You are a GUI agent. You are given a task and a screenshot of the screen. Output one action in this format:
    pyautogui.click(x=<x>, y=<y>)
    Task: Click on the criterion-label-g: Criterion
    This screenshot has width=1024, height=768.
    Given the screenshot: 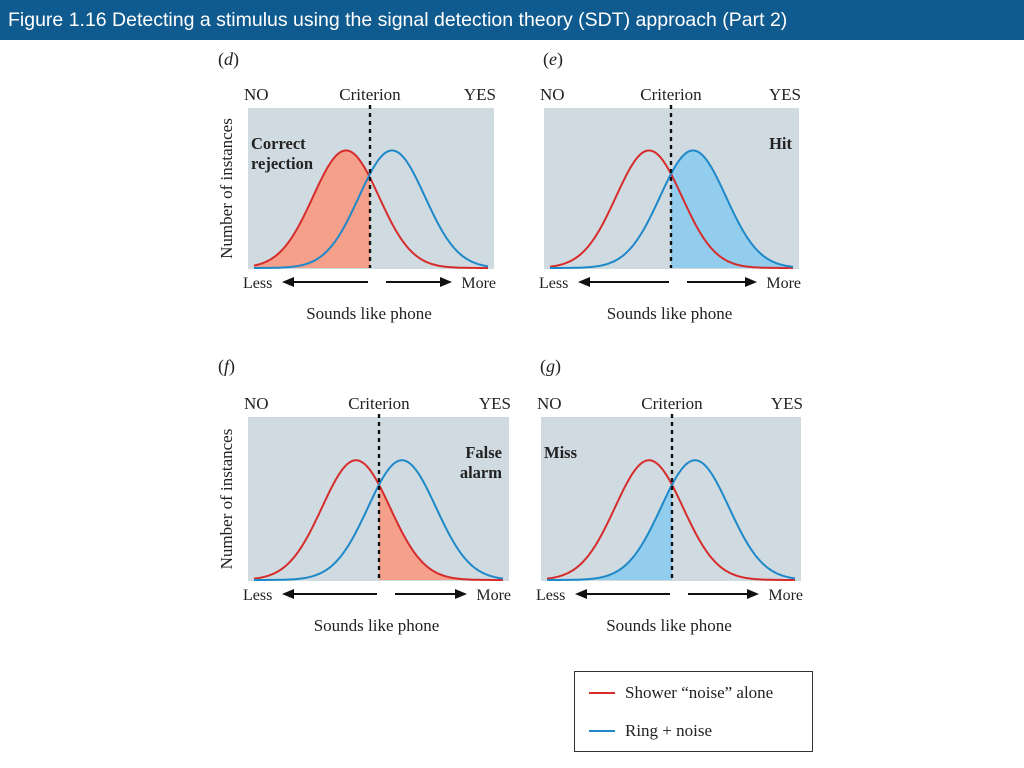 What is the action you would take?
    pyautogui.click(x=672, y=403)
    